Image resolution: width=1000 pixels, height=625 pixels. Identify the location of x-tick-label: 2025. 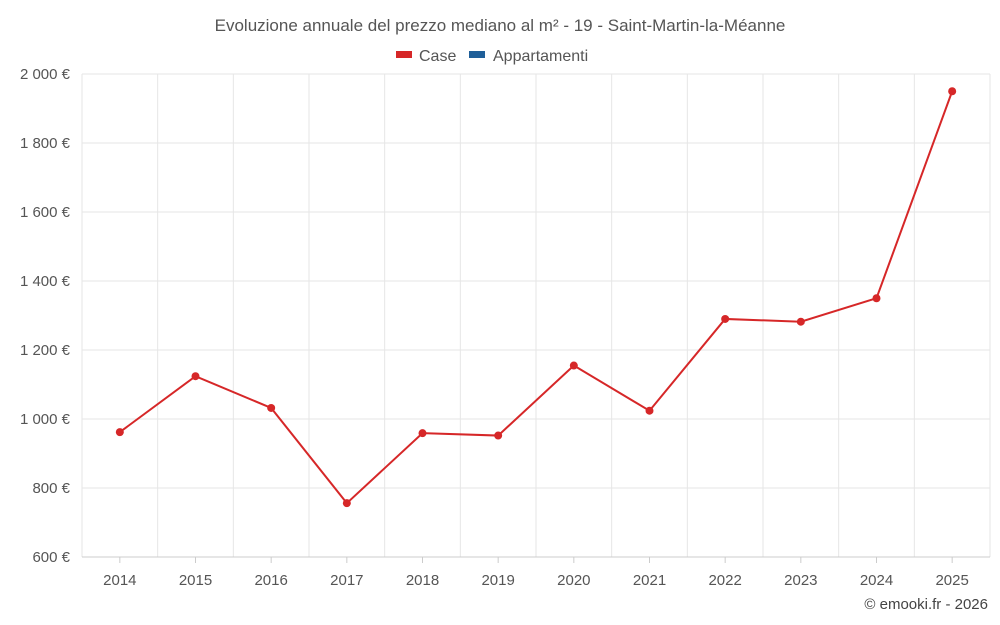
(951, 580).